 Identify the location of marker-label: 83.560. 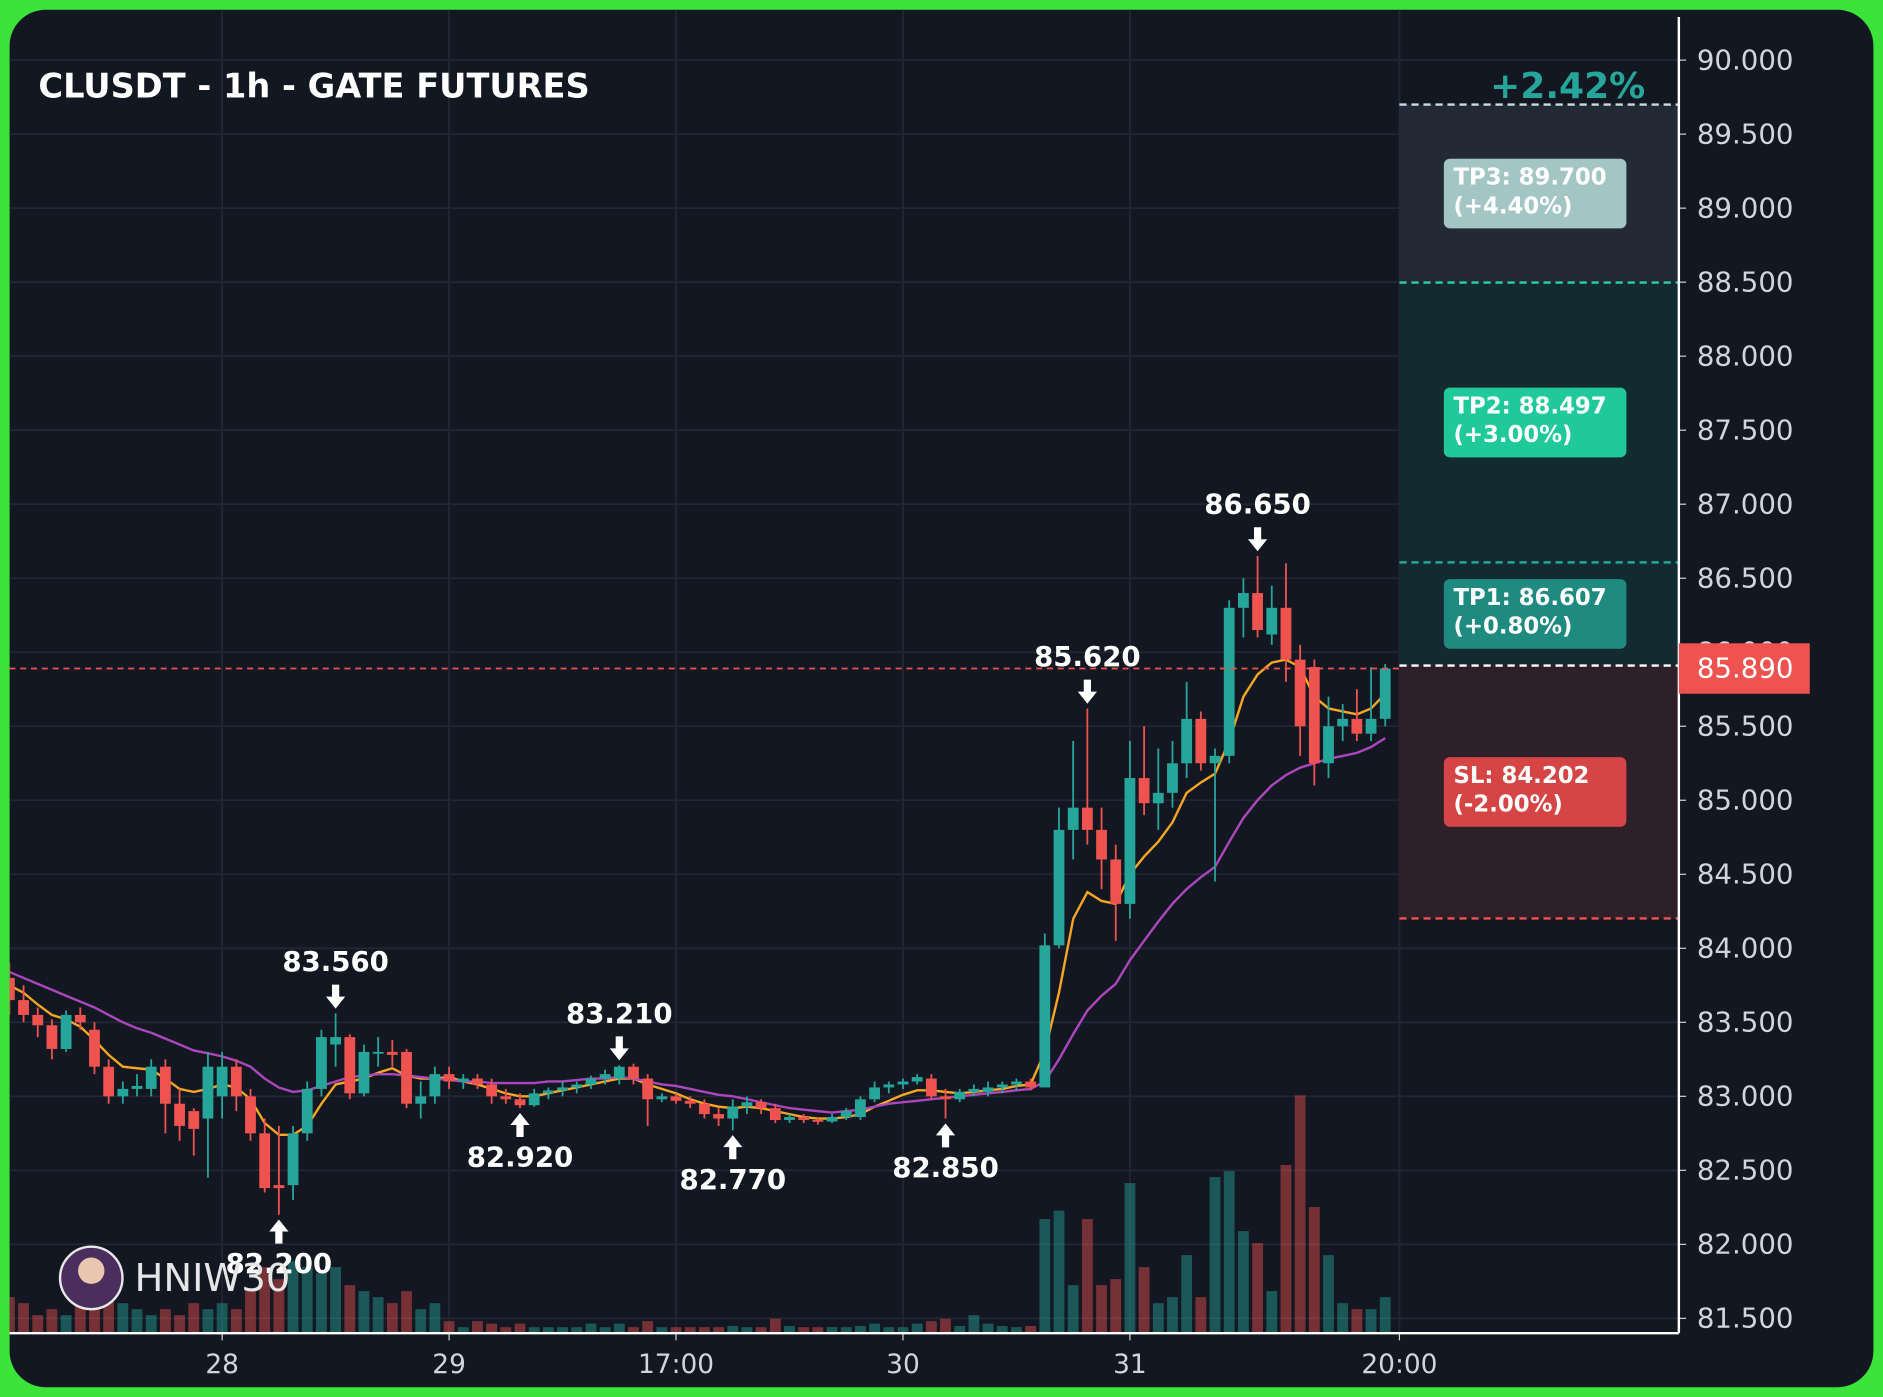
(335, 961).